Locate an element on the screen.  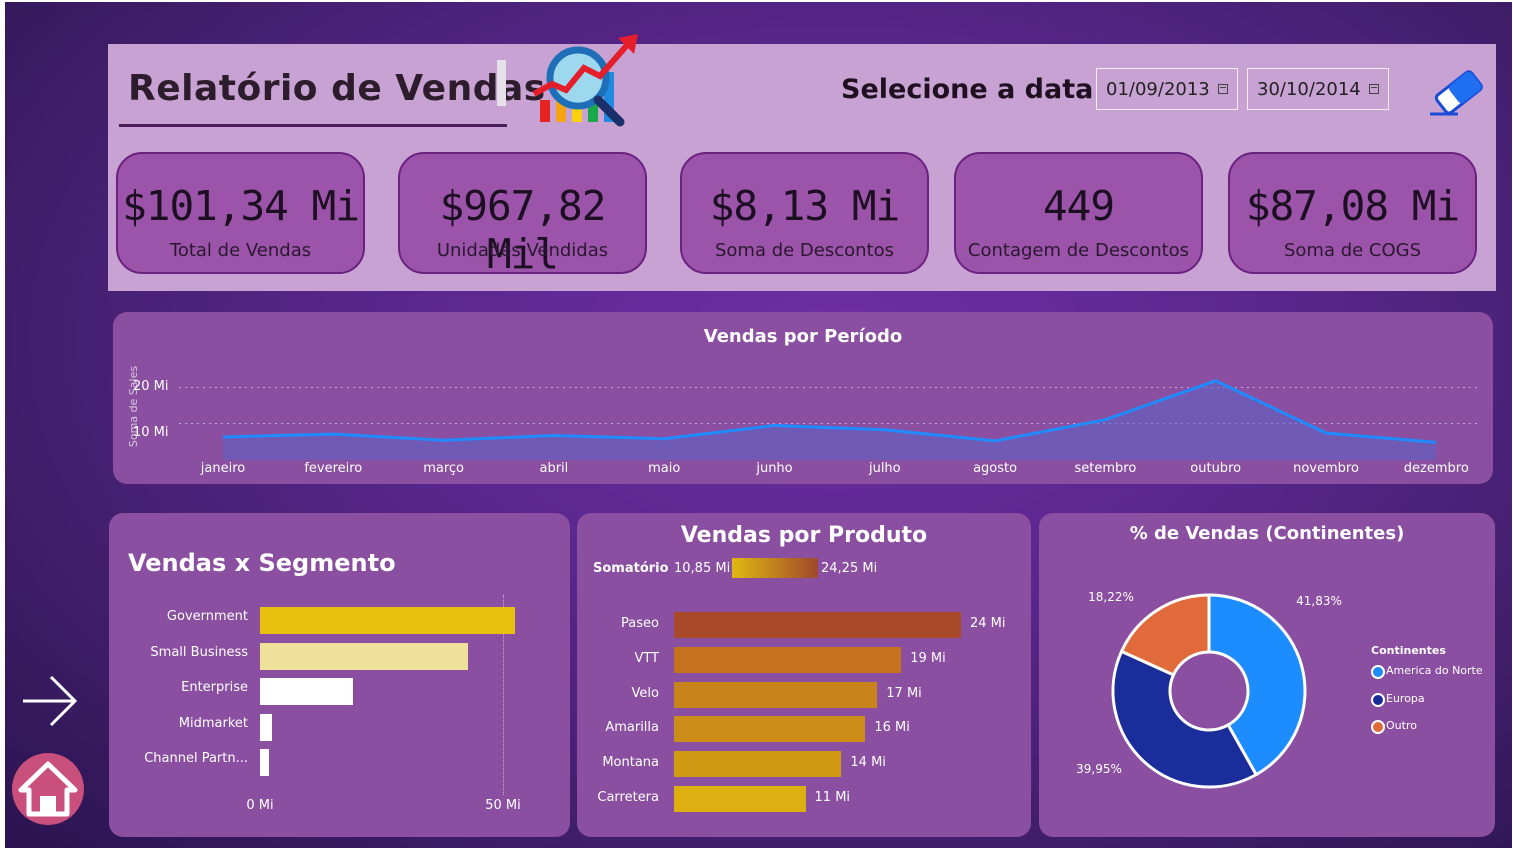
eraser-icon is located at coordinates (1459, 91).